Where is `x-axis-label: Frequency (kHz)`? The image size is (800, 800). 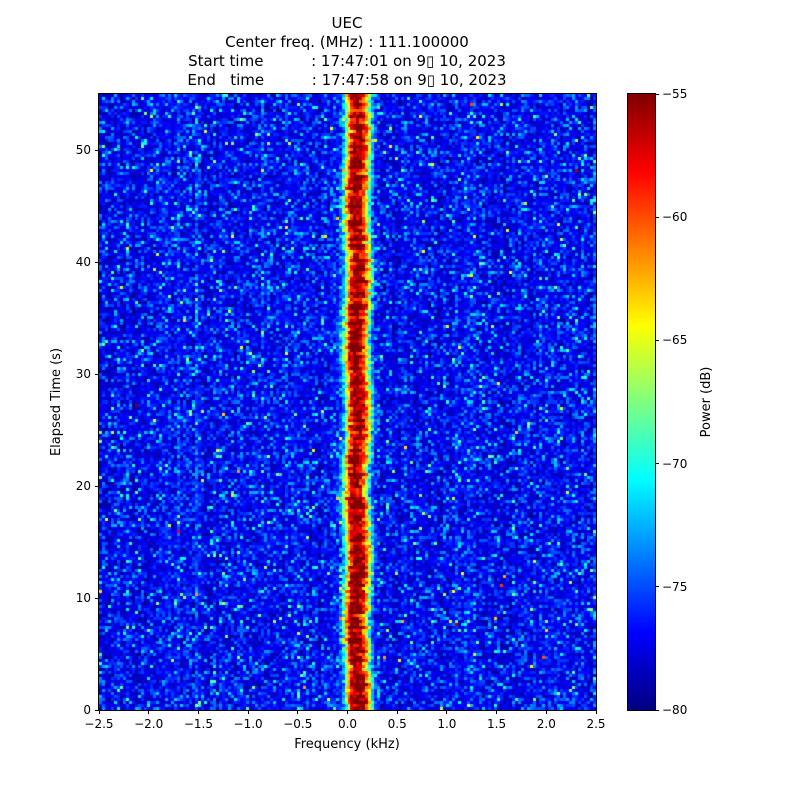
x-axis-label: Frequency (kHz) is located at coordinates (347, 744).